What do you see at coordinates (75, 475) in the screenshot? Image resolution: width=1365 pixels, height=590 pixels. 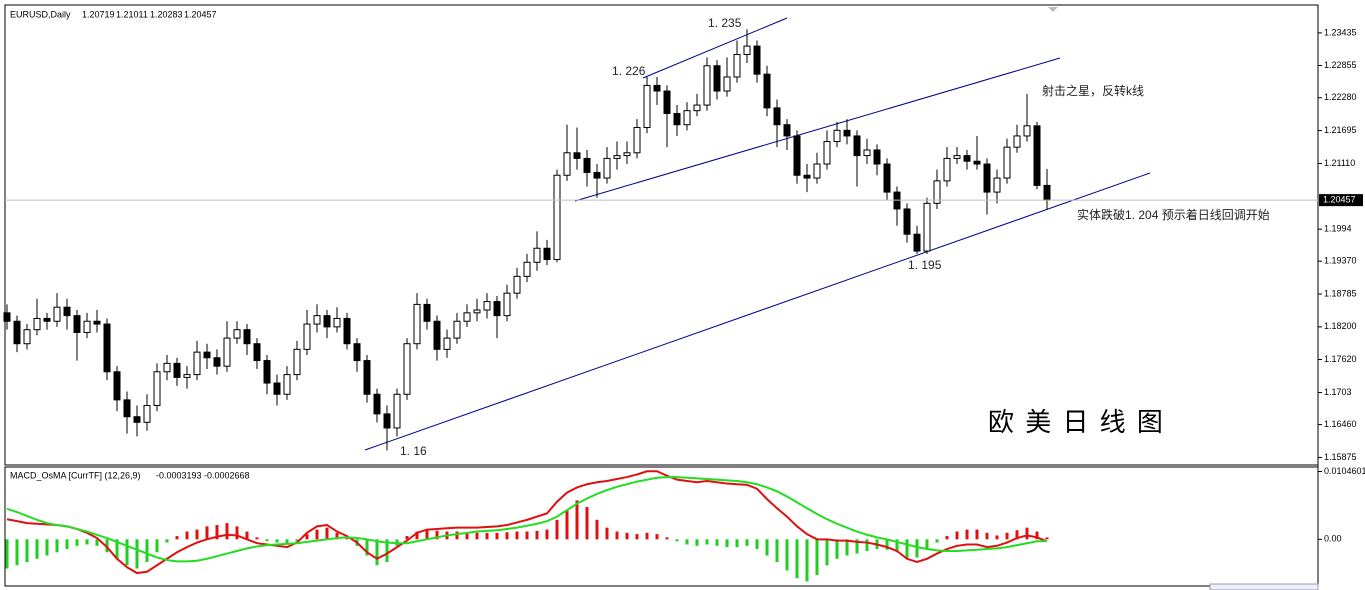 I see `indicator-title: MACD_OsMA [CurrTF] (12,26,9)` at bounding box center [75, 475].